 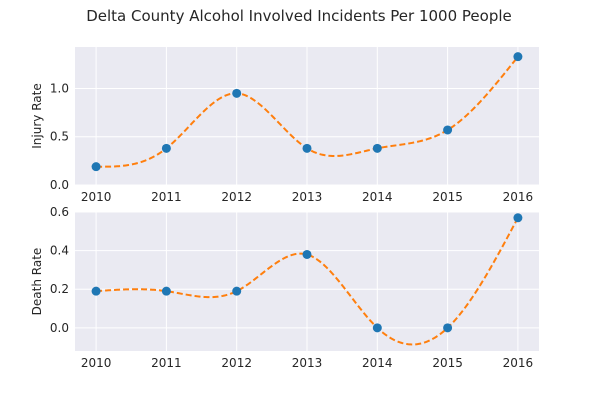 I want to click on y-axis-label: Death Rate, so click(x=37, y=282).